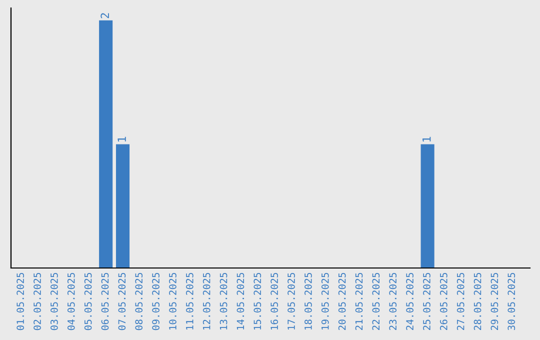 Image resolution: width=540 pixels, height=340 pixels. I want to click on x-tick-label: 04.05.2025, so click(71, 301).